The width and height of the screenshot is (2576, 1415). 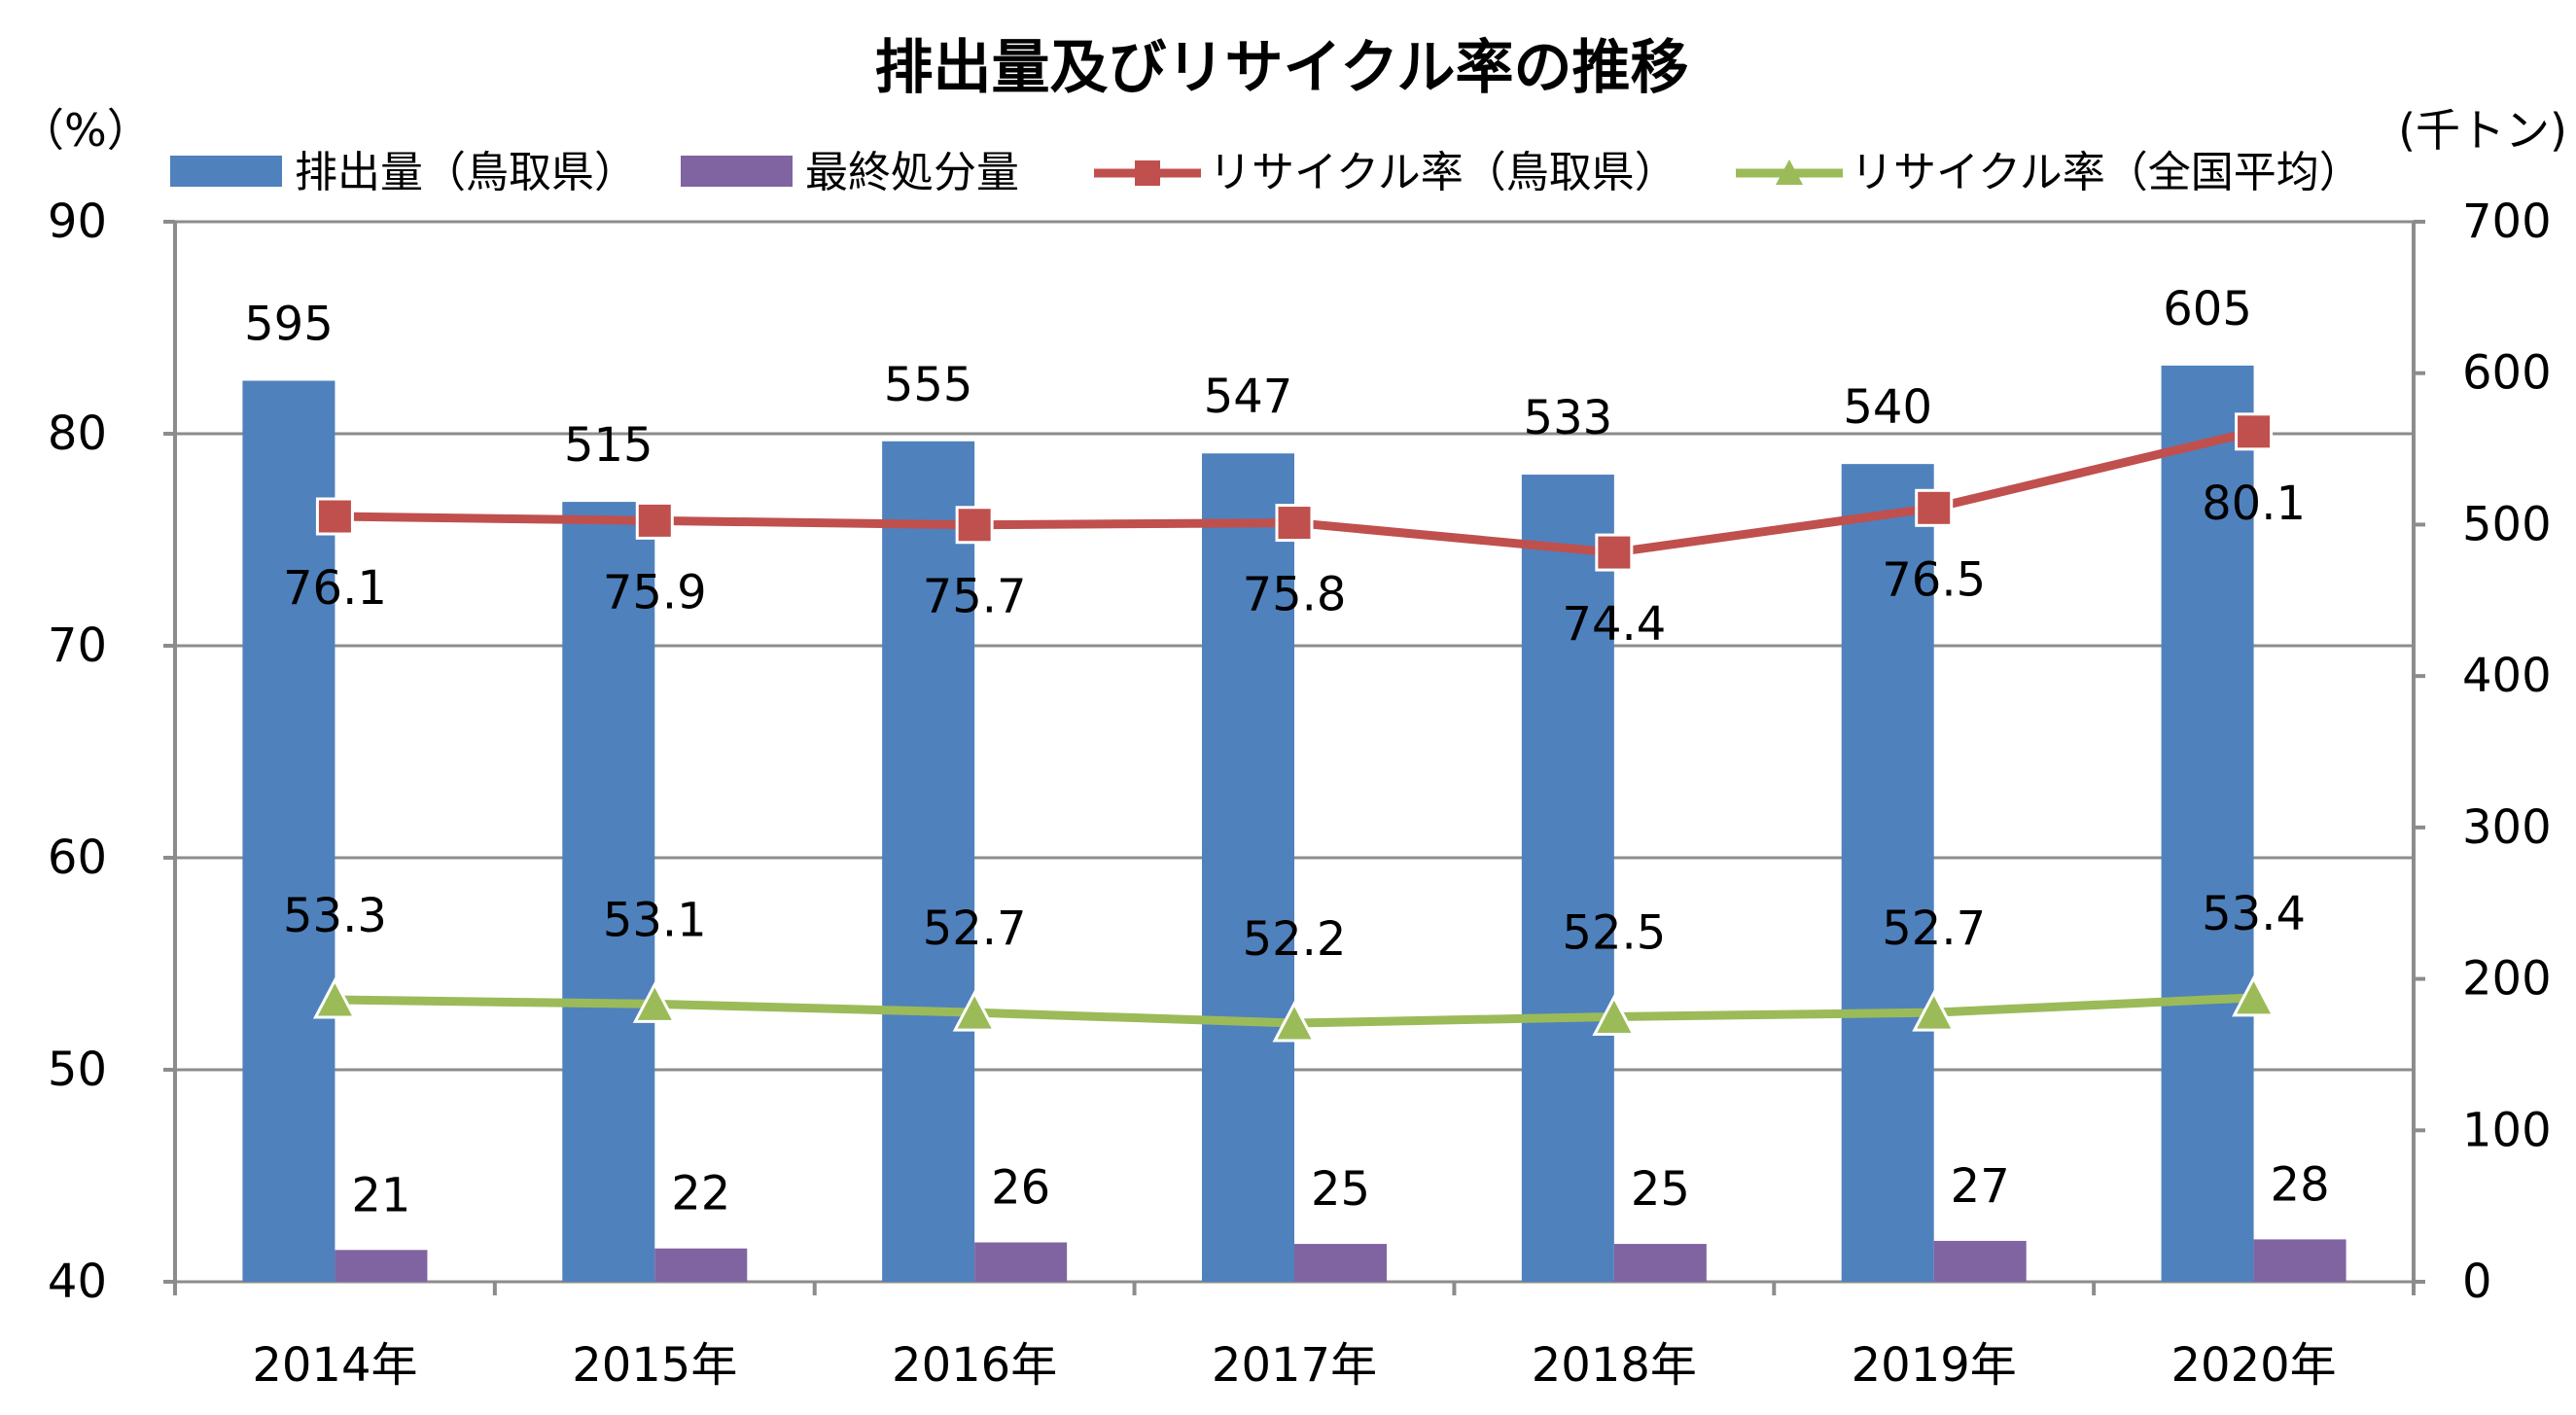 I want to click on left-tick-label: 80, so click(x=77, y=434).